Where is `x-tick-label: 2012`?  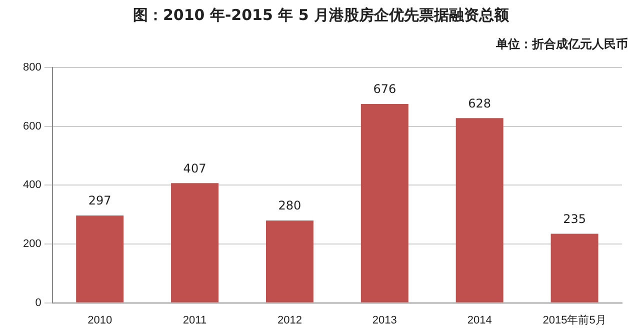
x-tick-label: 2012 is located at coordinates (289, 320).